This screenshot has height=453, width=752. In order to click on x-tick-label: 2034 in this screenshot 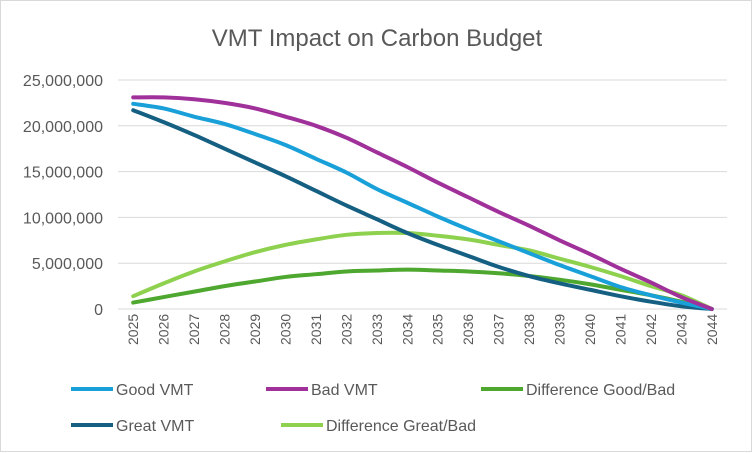, I will do `click(407, 329)`.